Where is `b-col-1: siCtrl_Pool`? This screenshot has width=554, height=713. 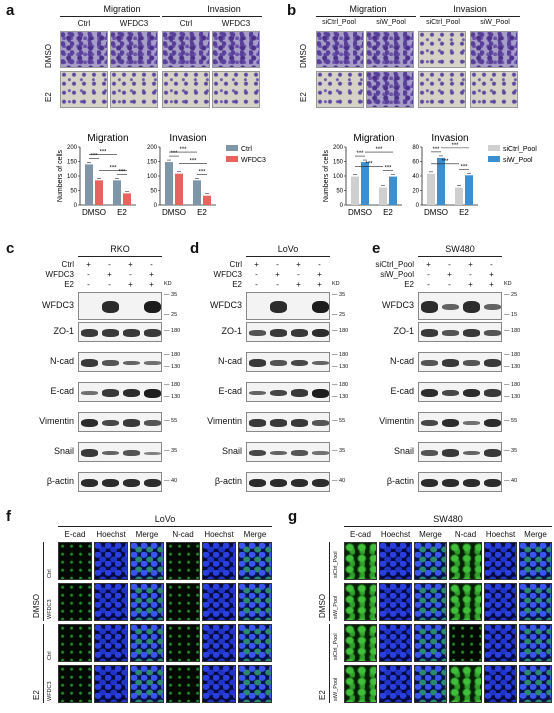
b-col-1: siCtrl_Pool is located at coordinates (339, 22).